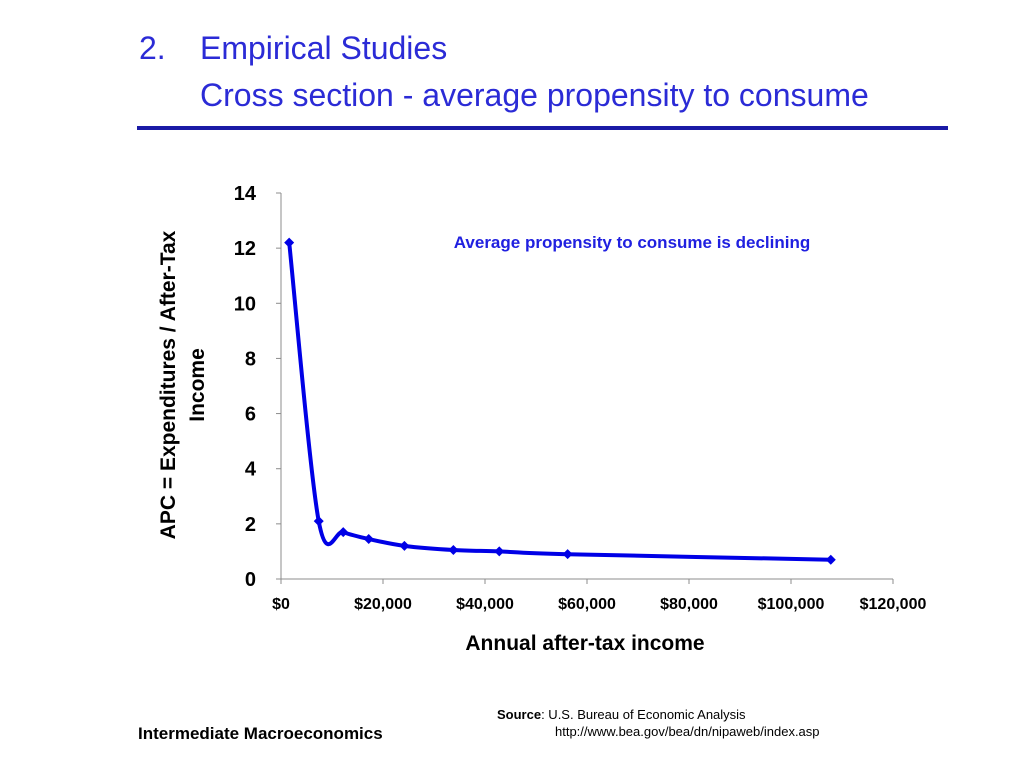 Image resolution: width=1024 pixels, height=768 pixels. I want to click on y-tick-label: 2, so click(250, 525).